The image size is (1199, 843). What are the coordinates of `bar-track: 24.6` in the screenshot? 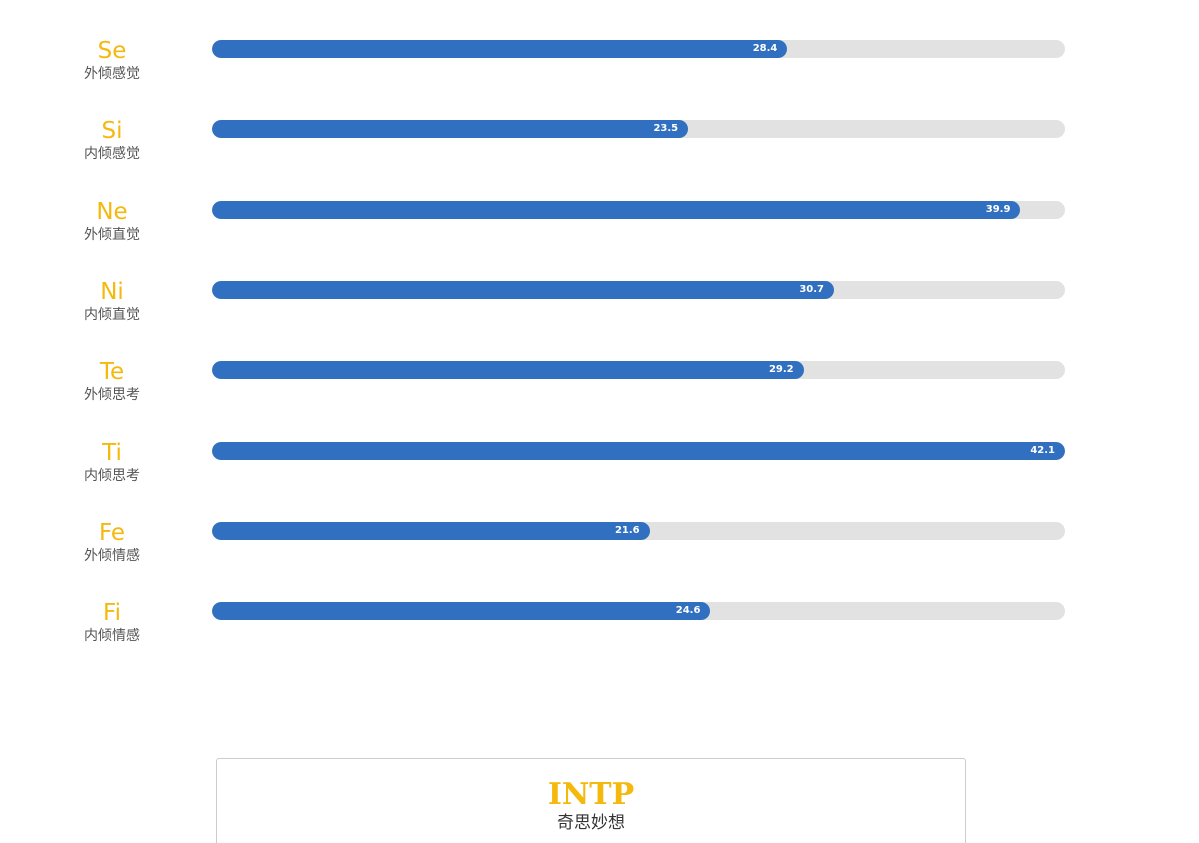 It's located at (638, 611).